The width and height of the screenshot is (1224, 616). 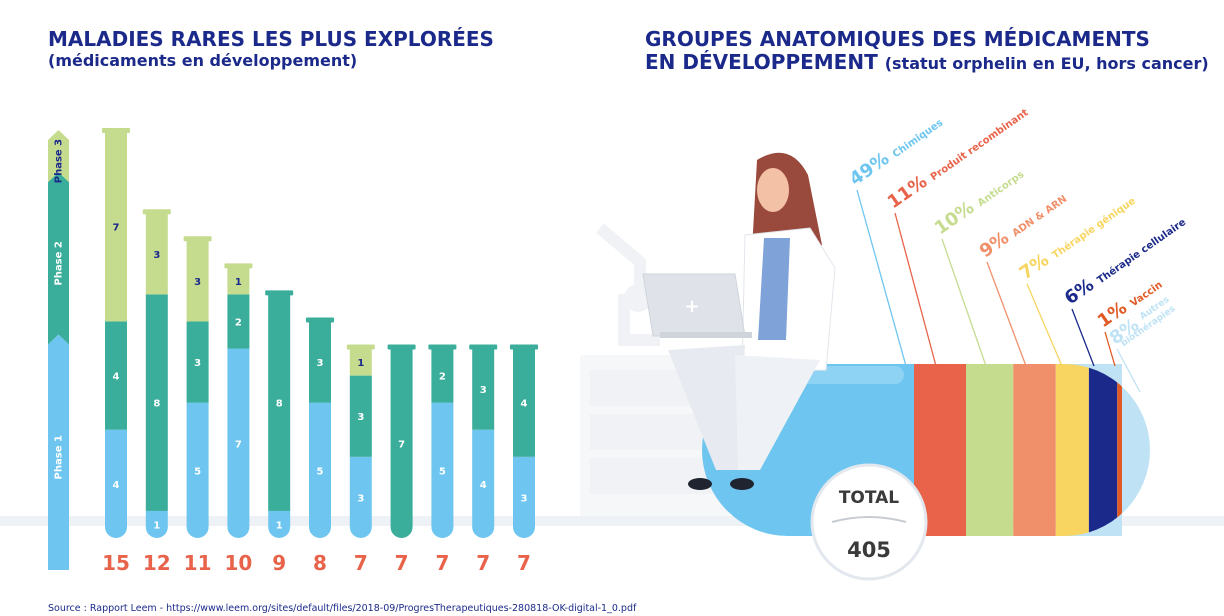 What do you see at coordinates (59, 263) in the screenshot?
I see `phase-label: Phase 2` at bounding box center [59, 263].